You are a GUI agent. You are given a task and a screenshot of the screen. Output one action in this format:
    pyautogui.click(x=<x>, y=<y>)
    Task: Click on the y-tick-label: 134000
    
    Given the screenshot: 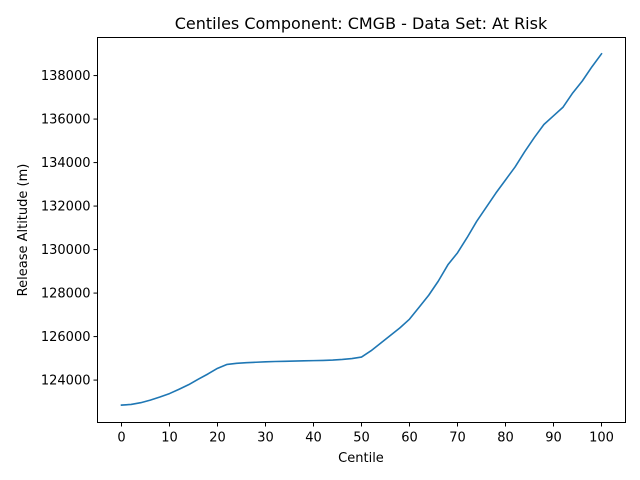 What is the action you would take?
    pyautogui.click(x=66, y=163)
    